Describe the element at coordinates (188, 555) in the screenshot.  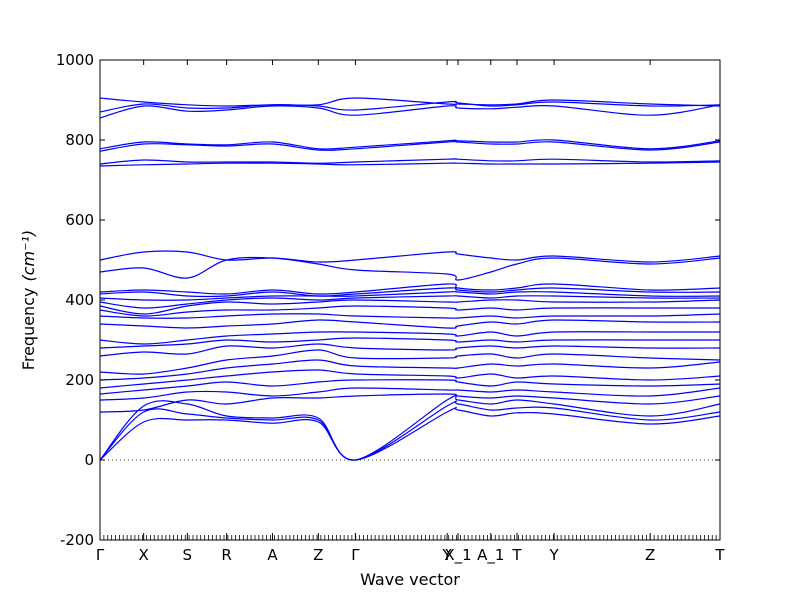
I see `x-tick-label: S` at that location.